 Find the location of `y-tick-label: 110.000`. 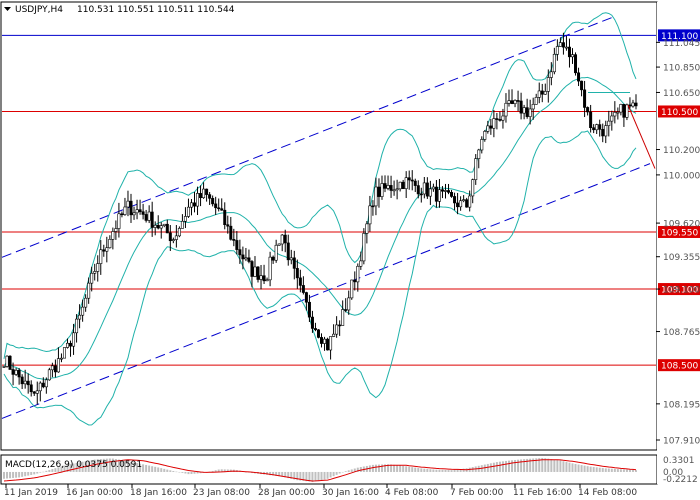

y-tick-label: 110.000 is located at coordinates (681, 176).